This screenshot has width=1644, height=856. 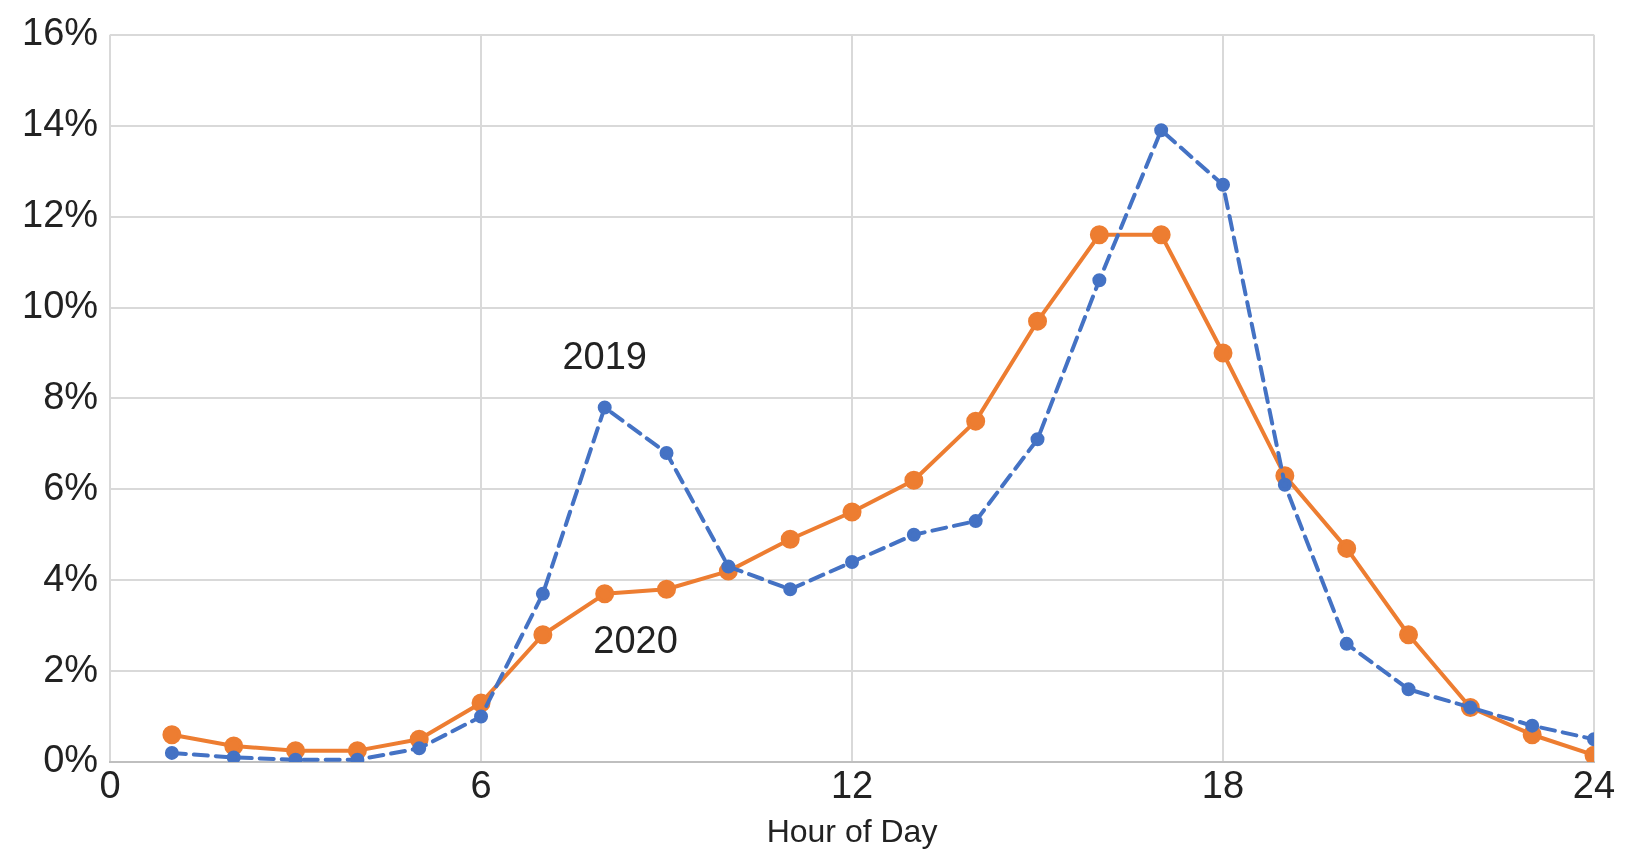 I want to click on y-tick-label: 2%, so click(x=71, y=668).